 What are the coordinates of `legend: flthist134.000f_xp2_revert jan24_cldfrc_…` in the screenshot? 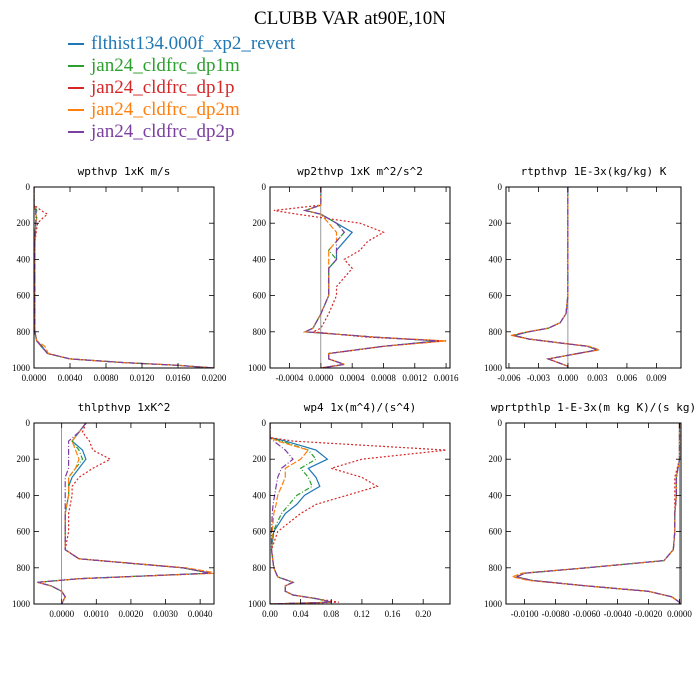 It's located at (181, 88).